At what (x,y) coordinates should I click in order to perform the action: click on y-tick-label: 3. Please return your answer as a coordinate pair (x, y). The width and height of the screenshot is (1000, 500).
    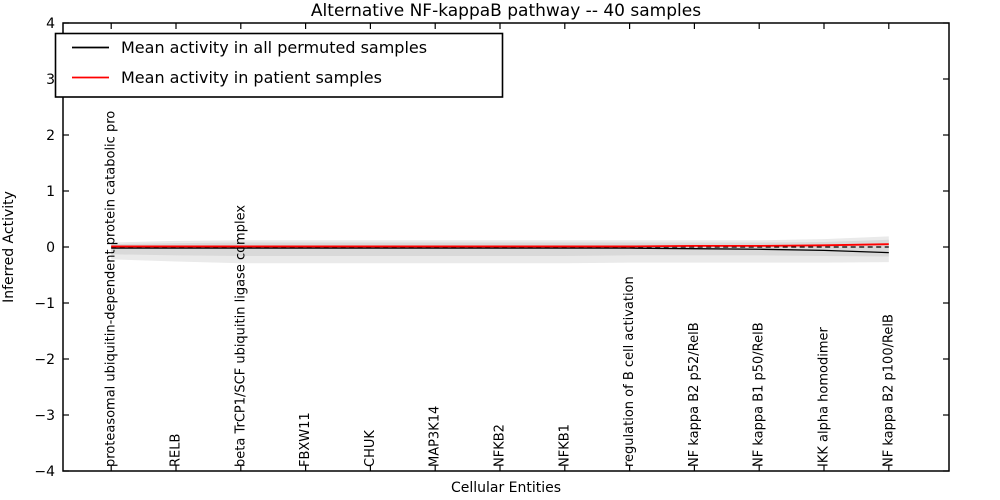
    Looking at the image, I should click on (50, 80).